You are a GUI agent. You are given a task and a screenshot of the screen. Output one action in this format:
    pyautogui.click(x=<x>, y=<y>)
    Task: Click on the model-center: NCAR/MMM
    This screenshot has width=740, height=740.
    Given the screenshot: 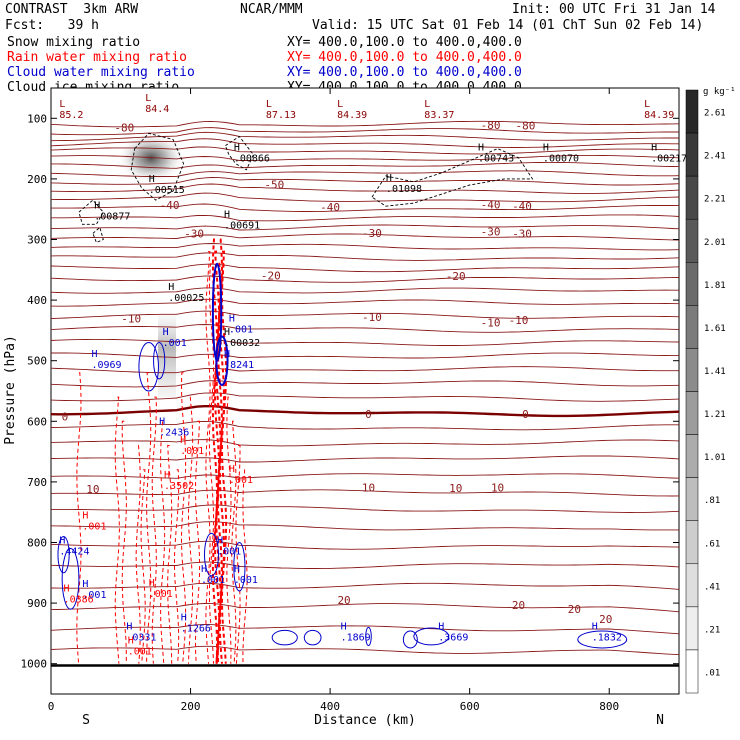 What is the action you would take?
    pyautogui.click(x=271, y=9)
    